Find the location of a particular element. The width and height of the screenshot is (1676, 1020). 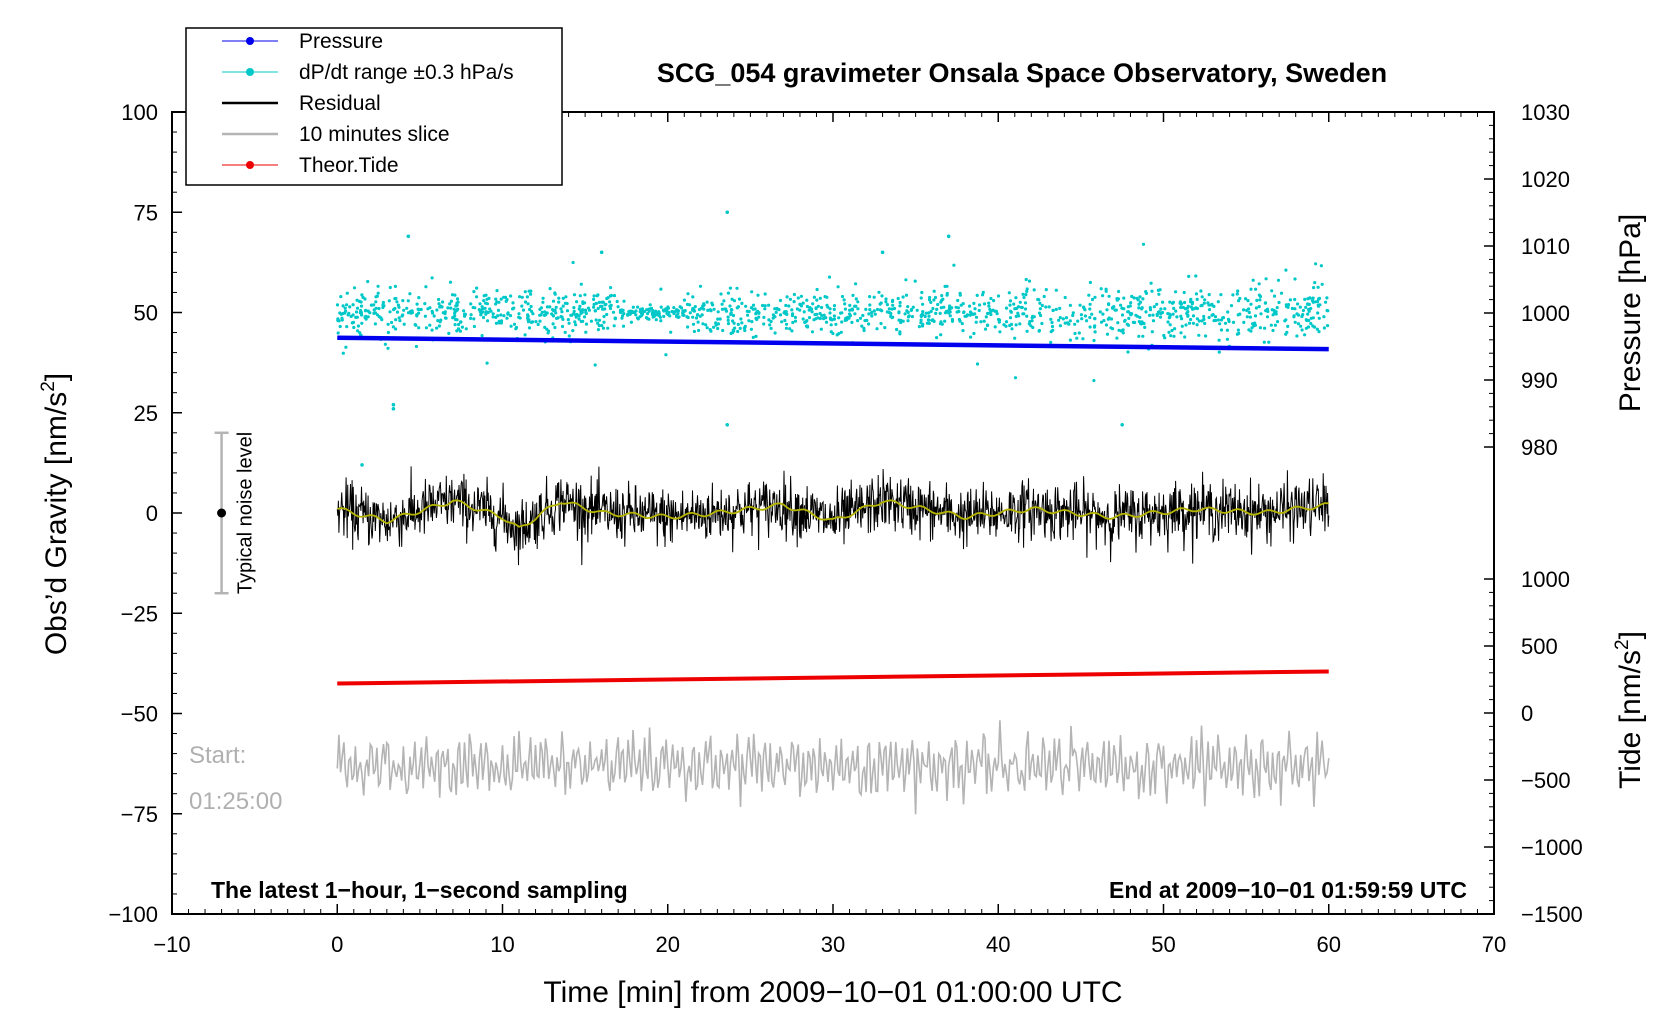

tide-title-main: Tide [nm/s is located at coordinates (1630, 719).